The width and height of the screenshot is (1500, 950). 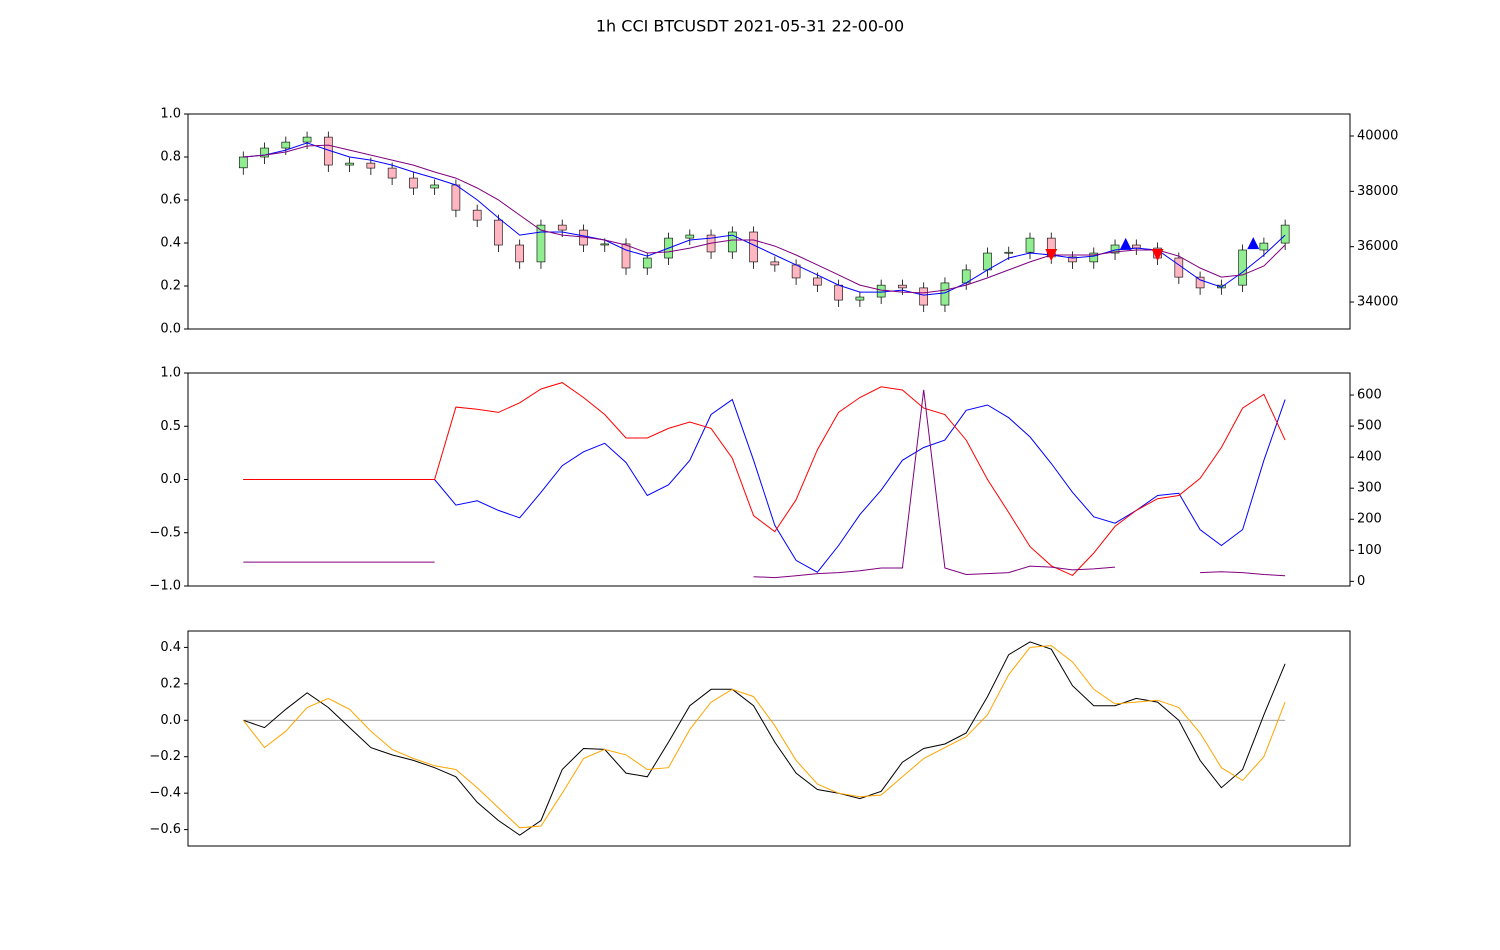 I want to click on chart-title: 1h CCI BTCUSDT 2021-05-31 22-00-00, so click(x=750, y=26).